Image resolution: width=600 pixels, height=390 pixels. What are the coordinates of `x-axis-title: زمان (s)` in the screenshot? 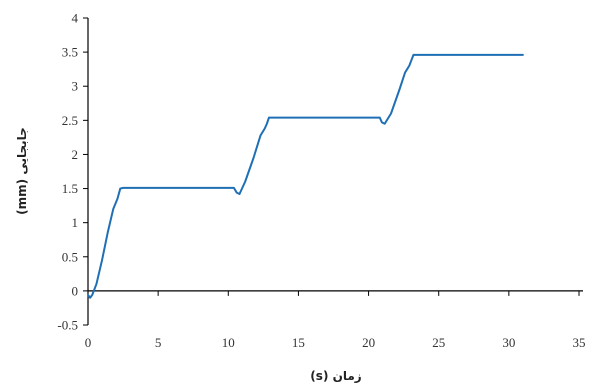 It's located at (335, 376).